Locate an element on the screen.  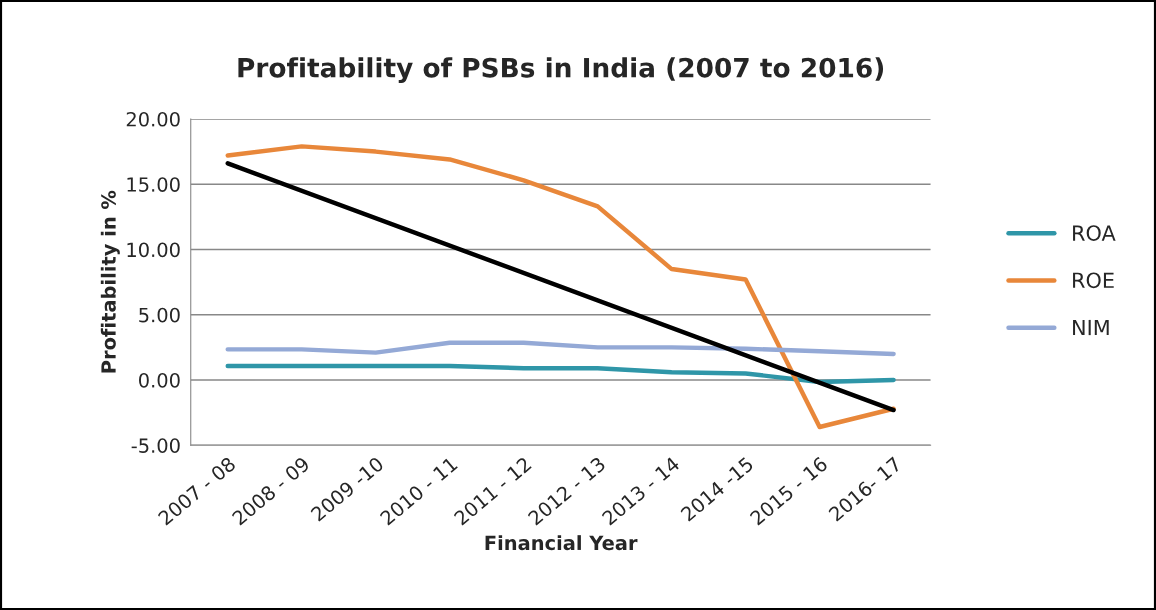
legend-label: NIM is located at coordinates (1091, 327).